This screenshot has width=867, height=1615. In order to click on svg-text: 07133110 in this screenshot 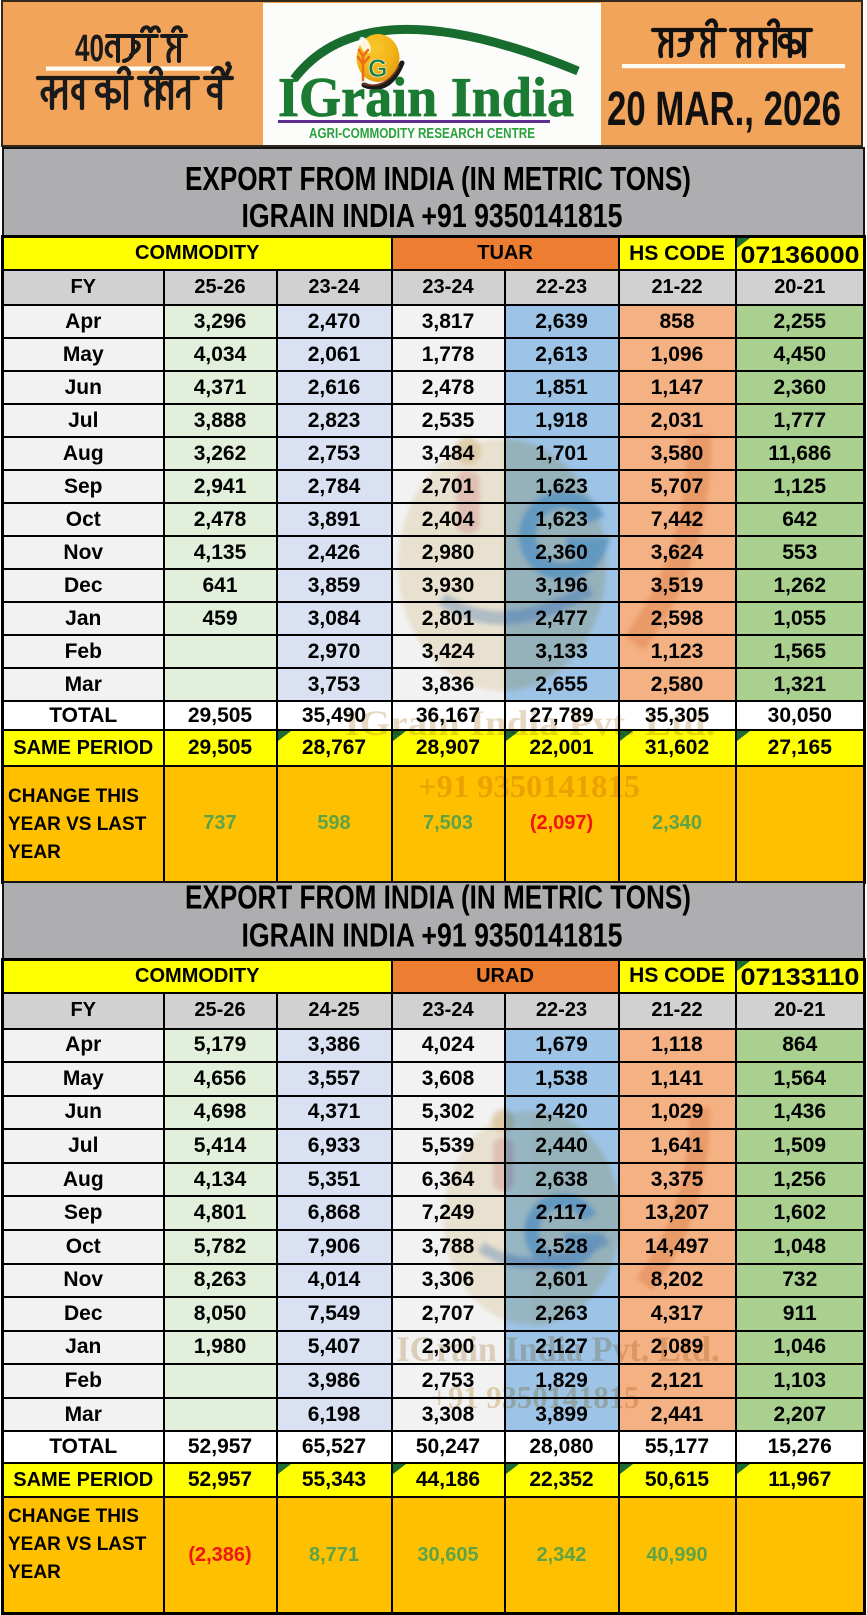, I will do `click(799, 977)`.